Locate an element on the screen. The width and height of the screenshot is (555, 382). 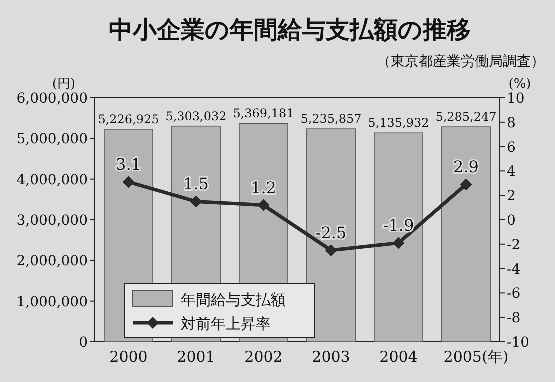
x-tick-label: 2004 is located at coordinates (399, 357).